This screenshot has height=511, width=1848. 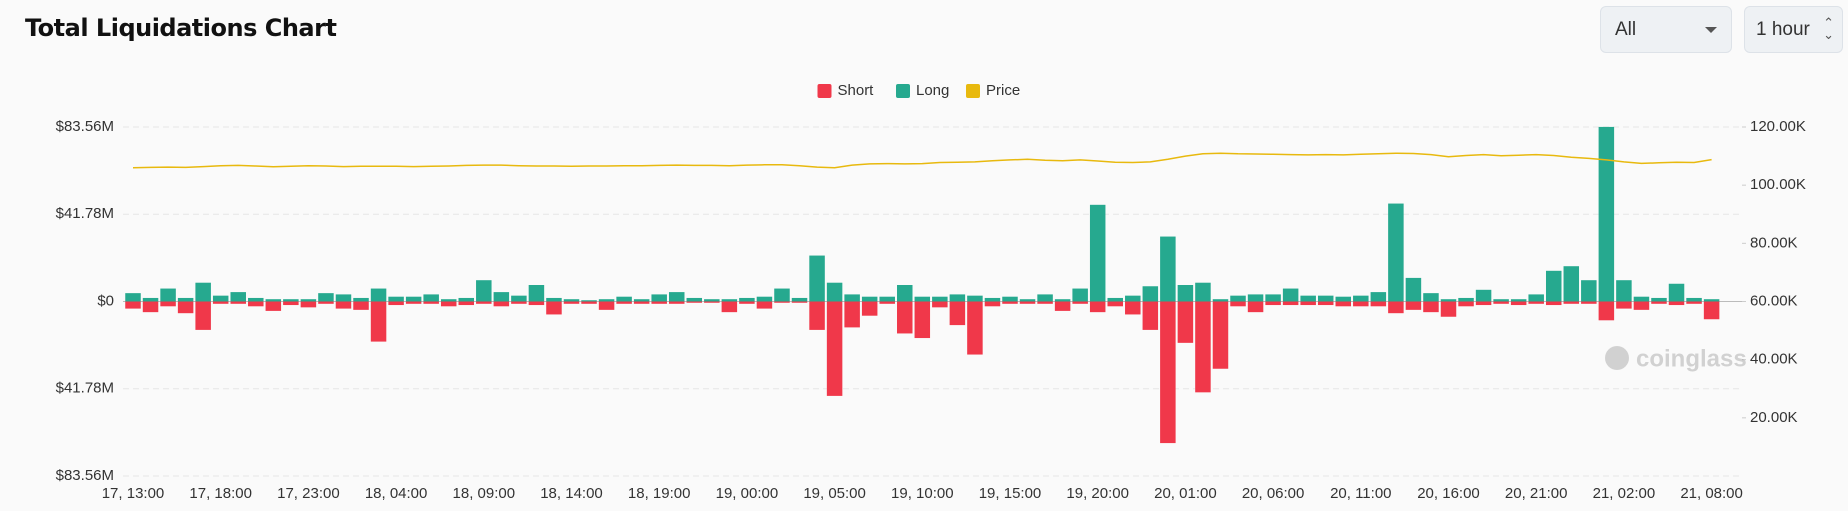 I want to click on x-tick-label: 18, 19:00, so click(x=659, y=493).